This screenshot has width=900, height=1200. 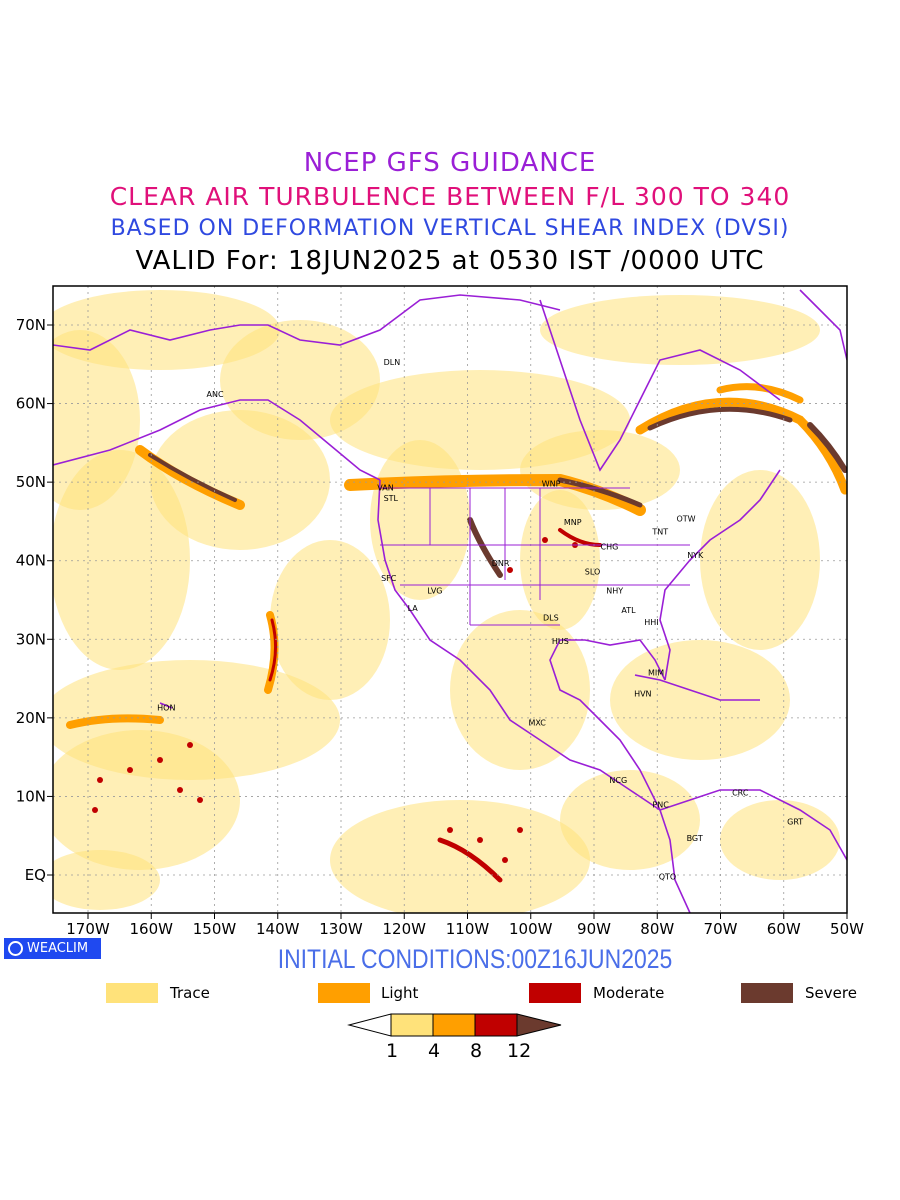 What do you see at coordinates (610, 547) in the screenshot?
I see `station-chg: CHG` at bounding box center [610, 547].